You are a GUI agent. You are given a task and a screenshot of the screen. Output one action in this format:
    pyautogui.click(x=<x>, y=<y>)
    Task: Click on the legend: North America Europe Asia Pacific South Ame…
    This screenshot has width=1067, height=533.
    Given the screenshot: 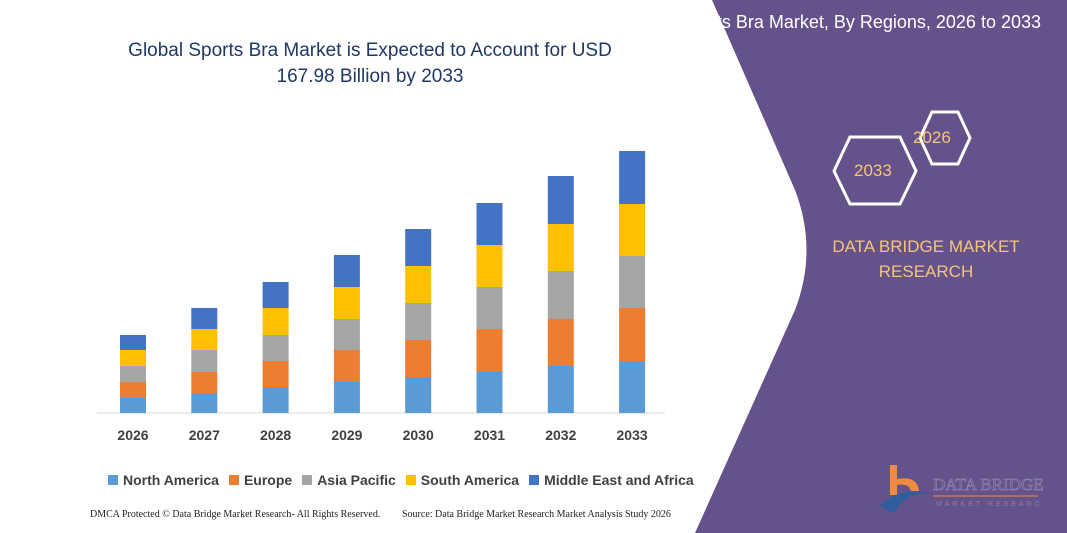 What is the action you would take?
    pyautogui.click(x=401, y=480)
    